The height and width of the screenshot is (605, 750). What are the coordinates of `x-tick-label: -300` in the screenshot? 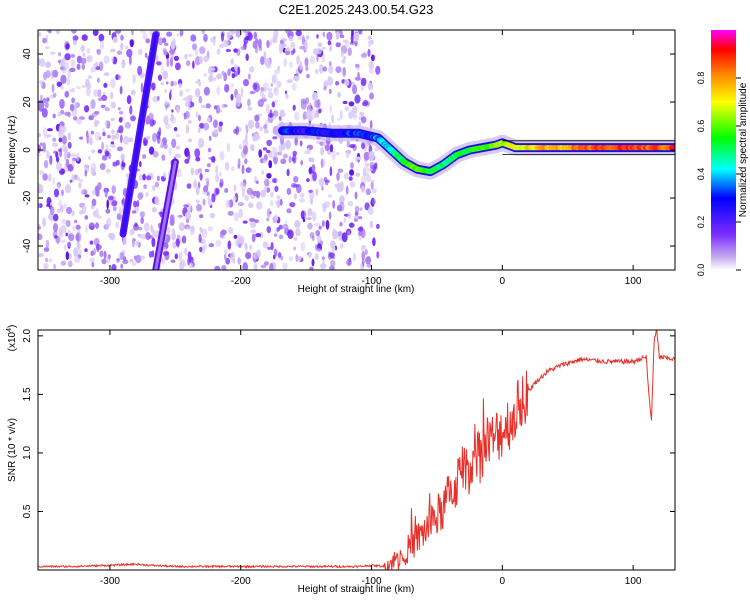 It's located at (110, 281).